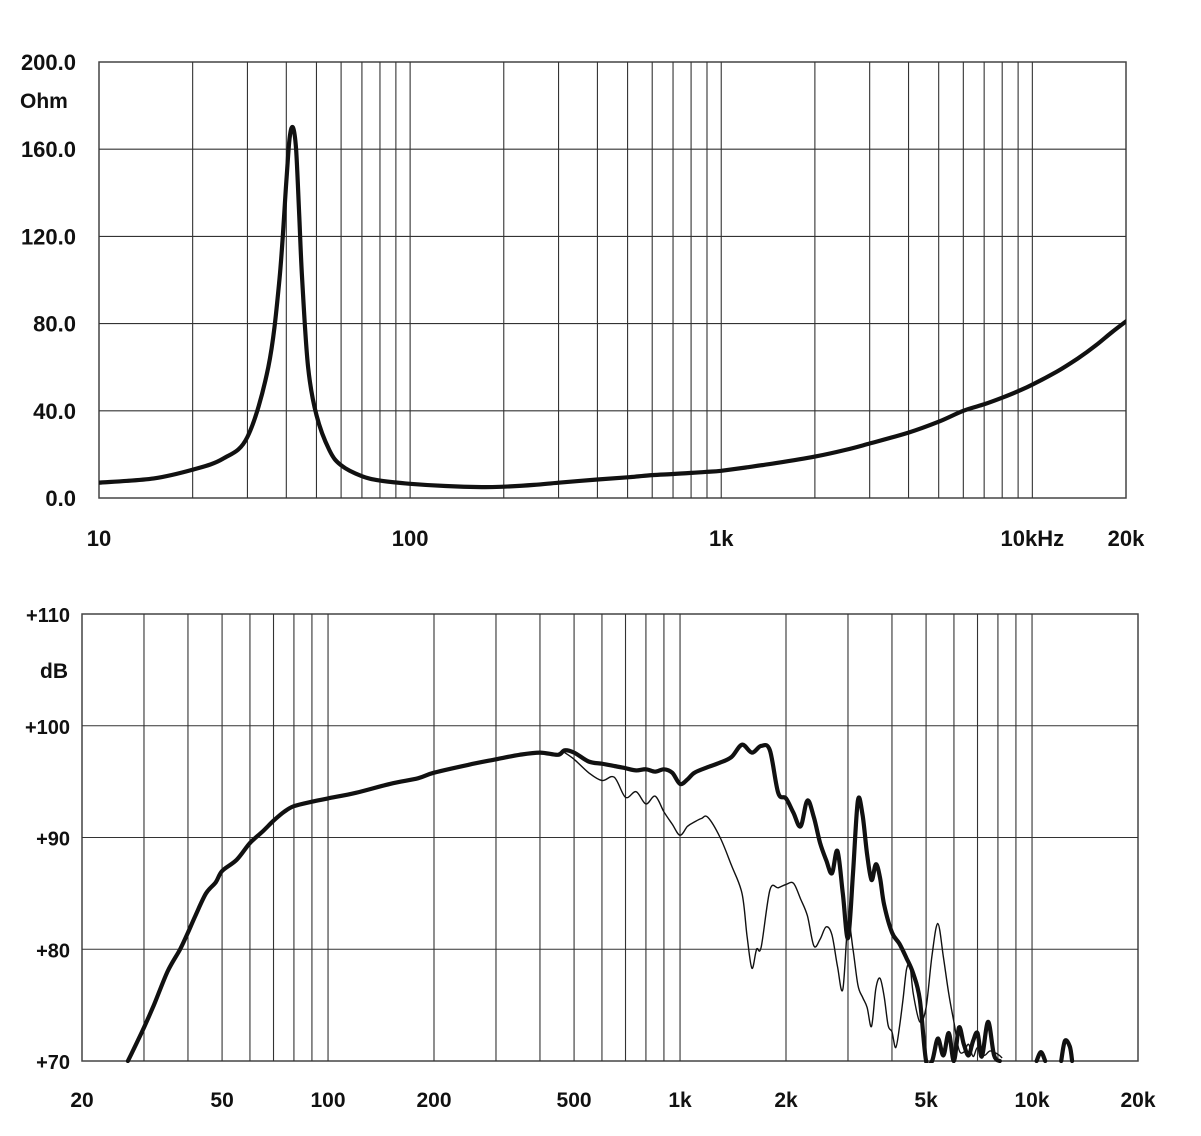 The height and width of the screenshot is (1136, 1201). Describe the element at coordinates (99, 538) in the screenshot. I see `x-tick-label: 10` at that location.